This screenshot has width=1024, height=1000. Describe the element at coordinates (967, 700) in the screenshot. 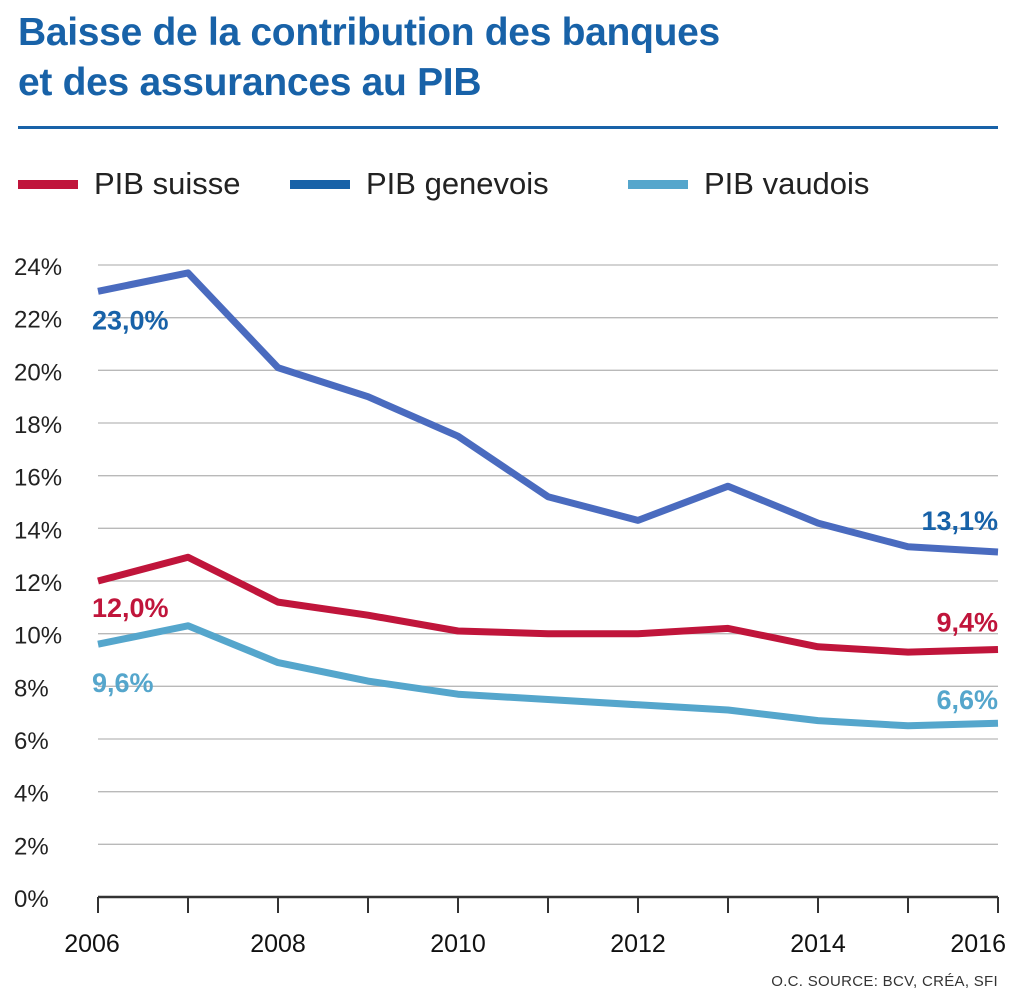

I see `end-label-pib-vaudois: 6,6%` at that location.